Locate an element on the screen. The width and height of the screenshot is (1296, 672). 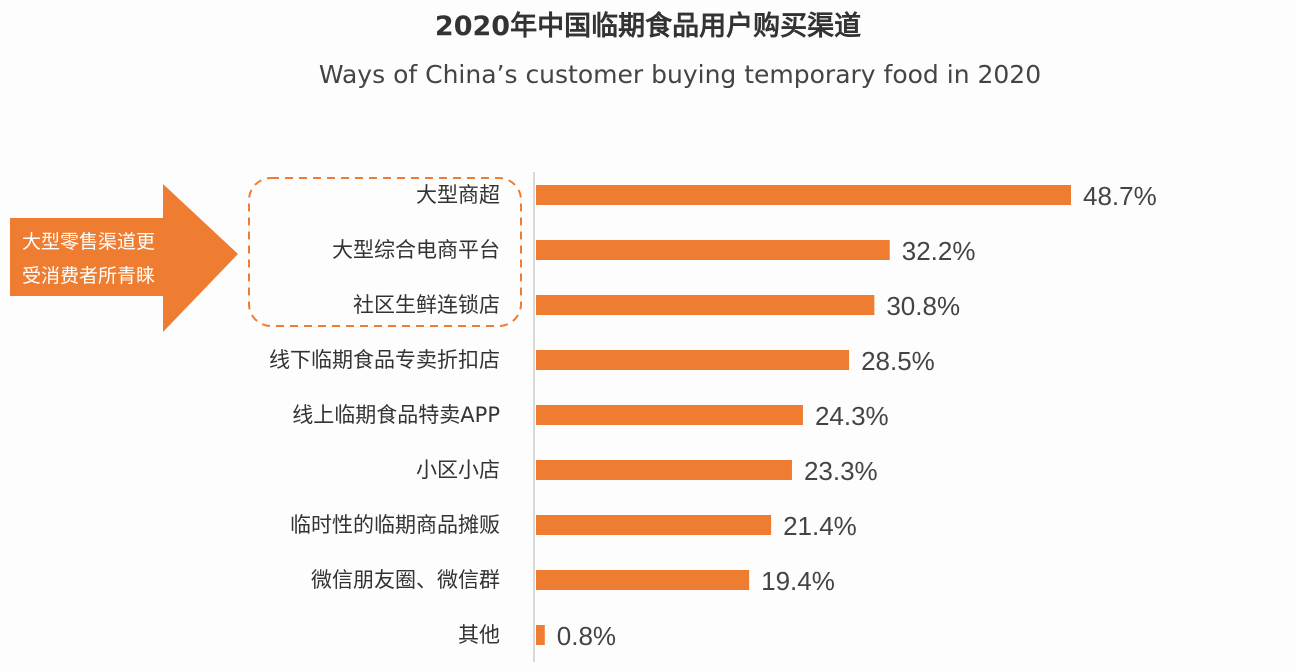
category-label: 其他 is located at coordinates (479, 635).